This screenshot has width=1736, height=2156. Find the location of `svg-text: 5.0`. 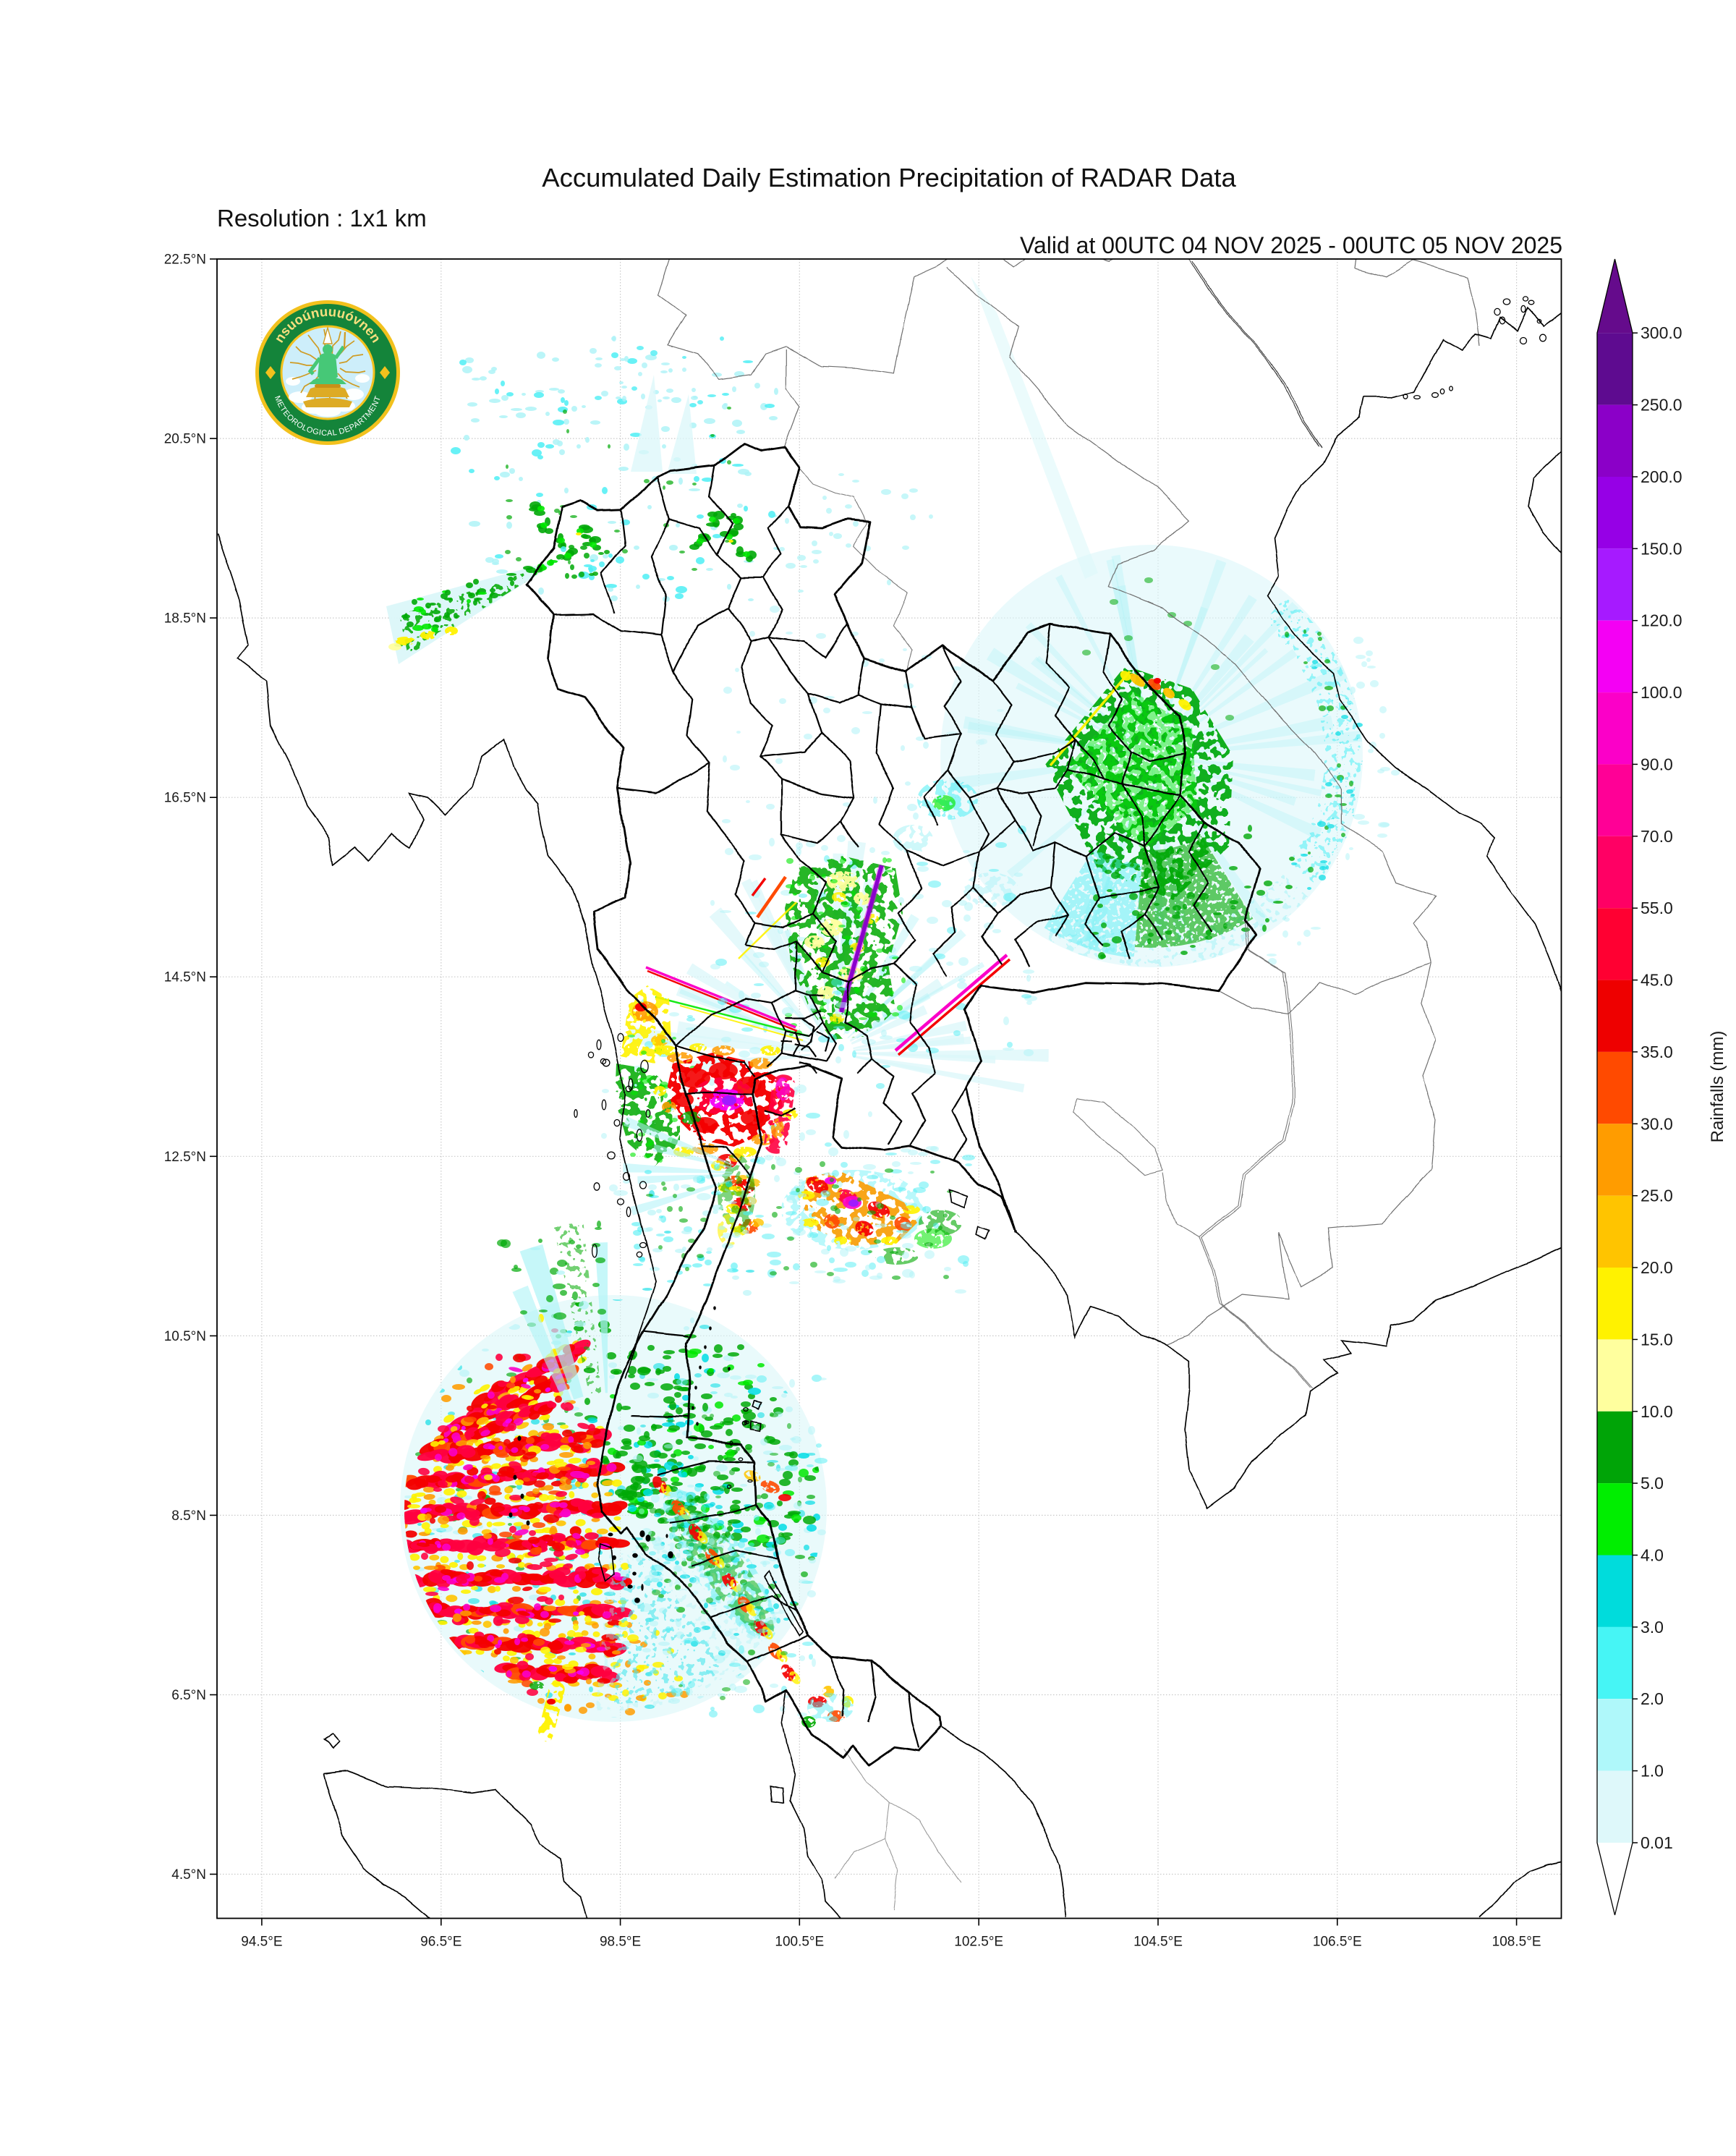

svg-text: 5.0 is located at coordinates (1652, 1483).